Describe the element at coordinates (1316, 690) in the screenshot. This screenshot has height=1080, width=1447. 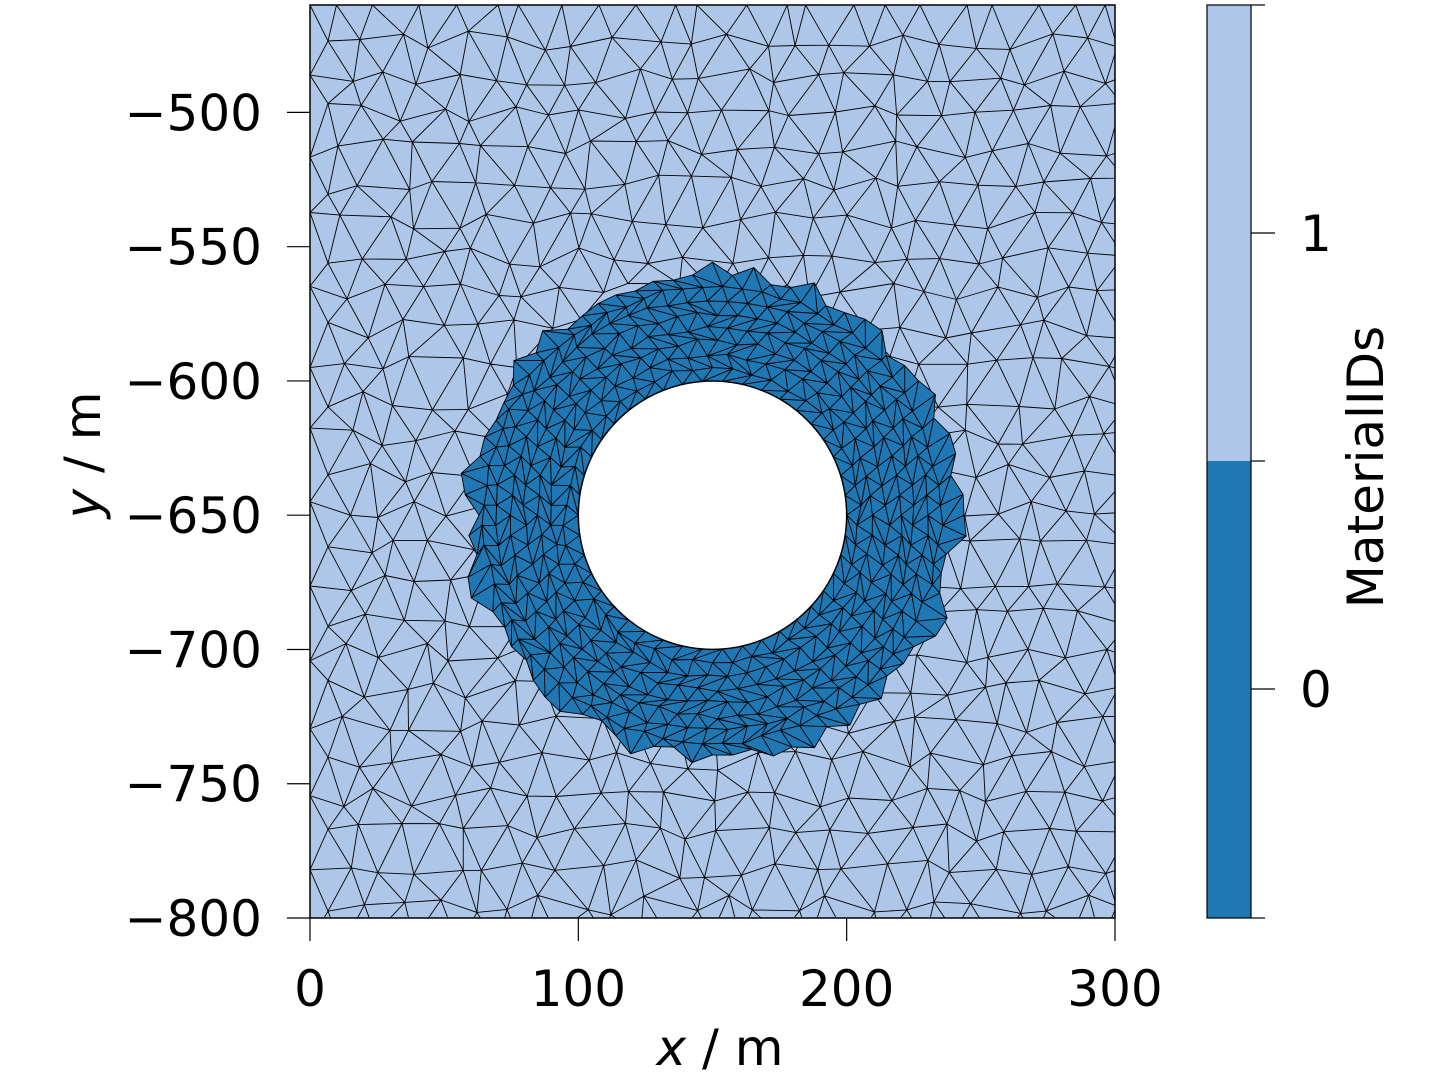
I see `colorbar-tick-label-0: 0` at that location.